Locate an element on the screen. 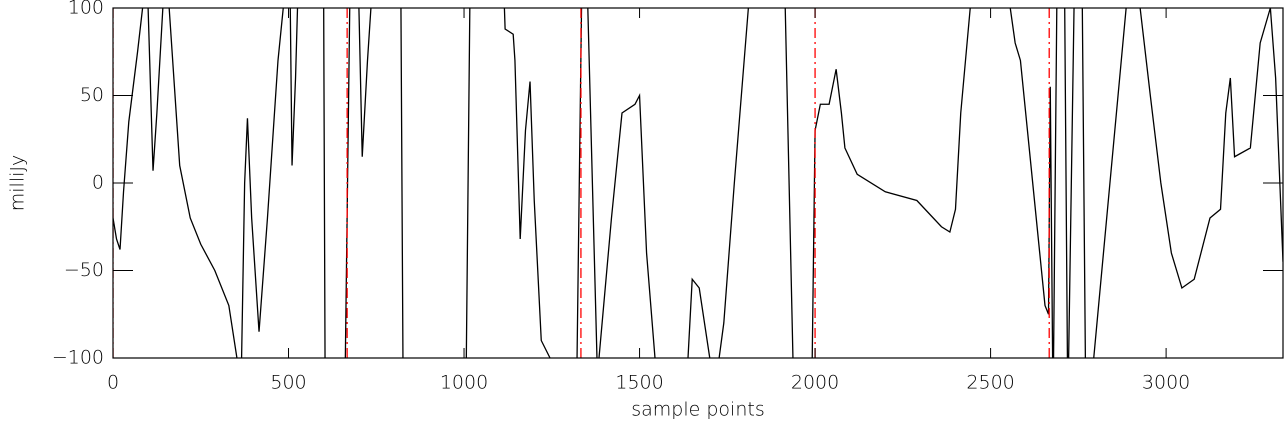  x-tick-label: 1500 is located at coordinates (639, 383).